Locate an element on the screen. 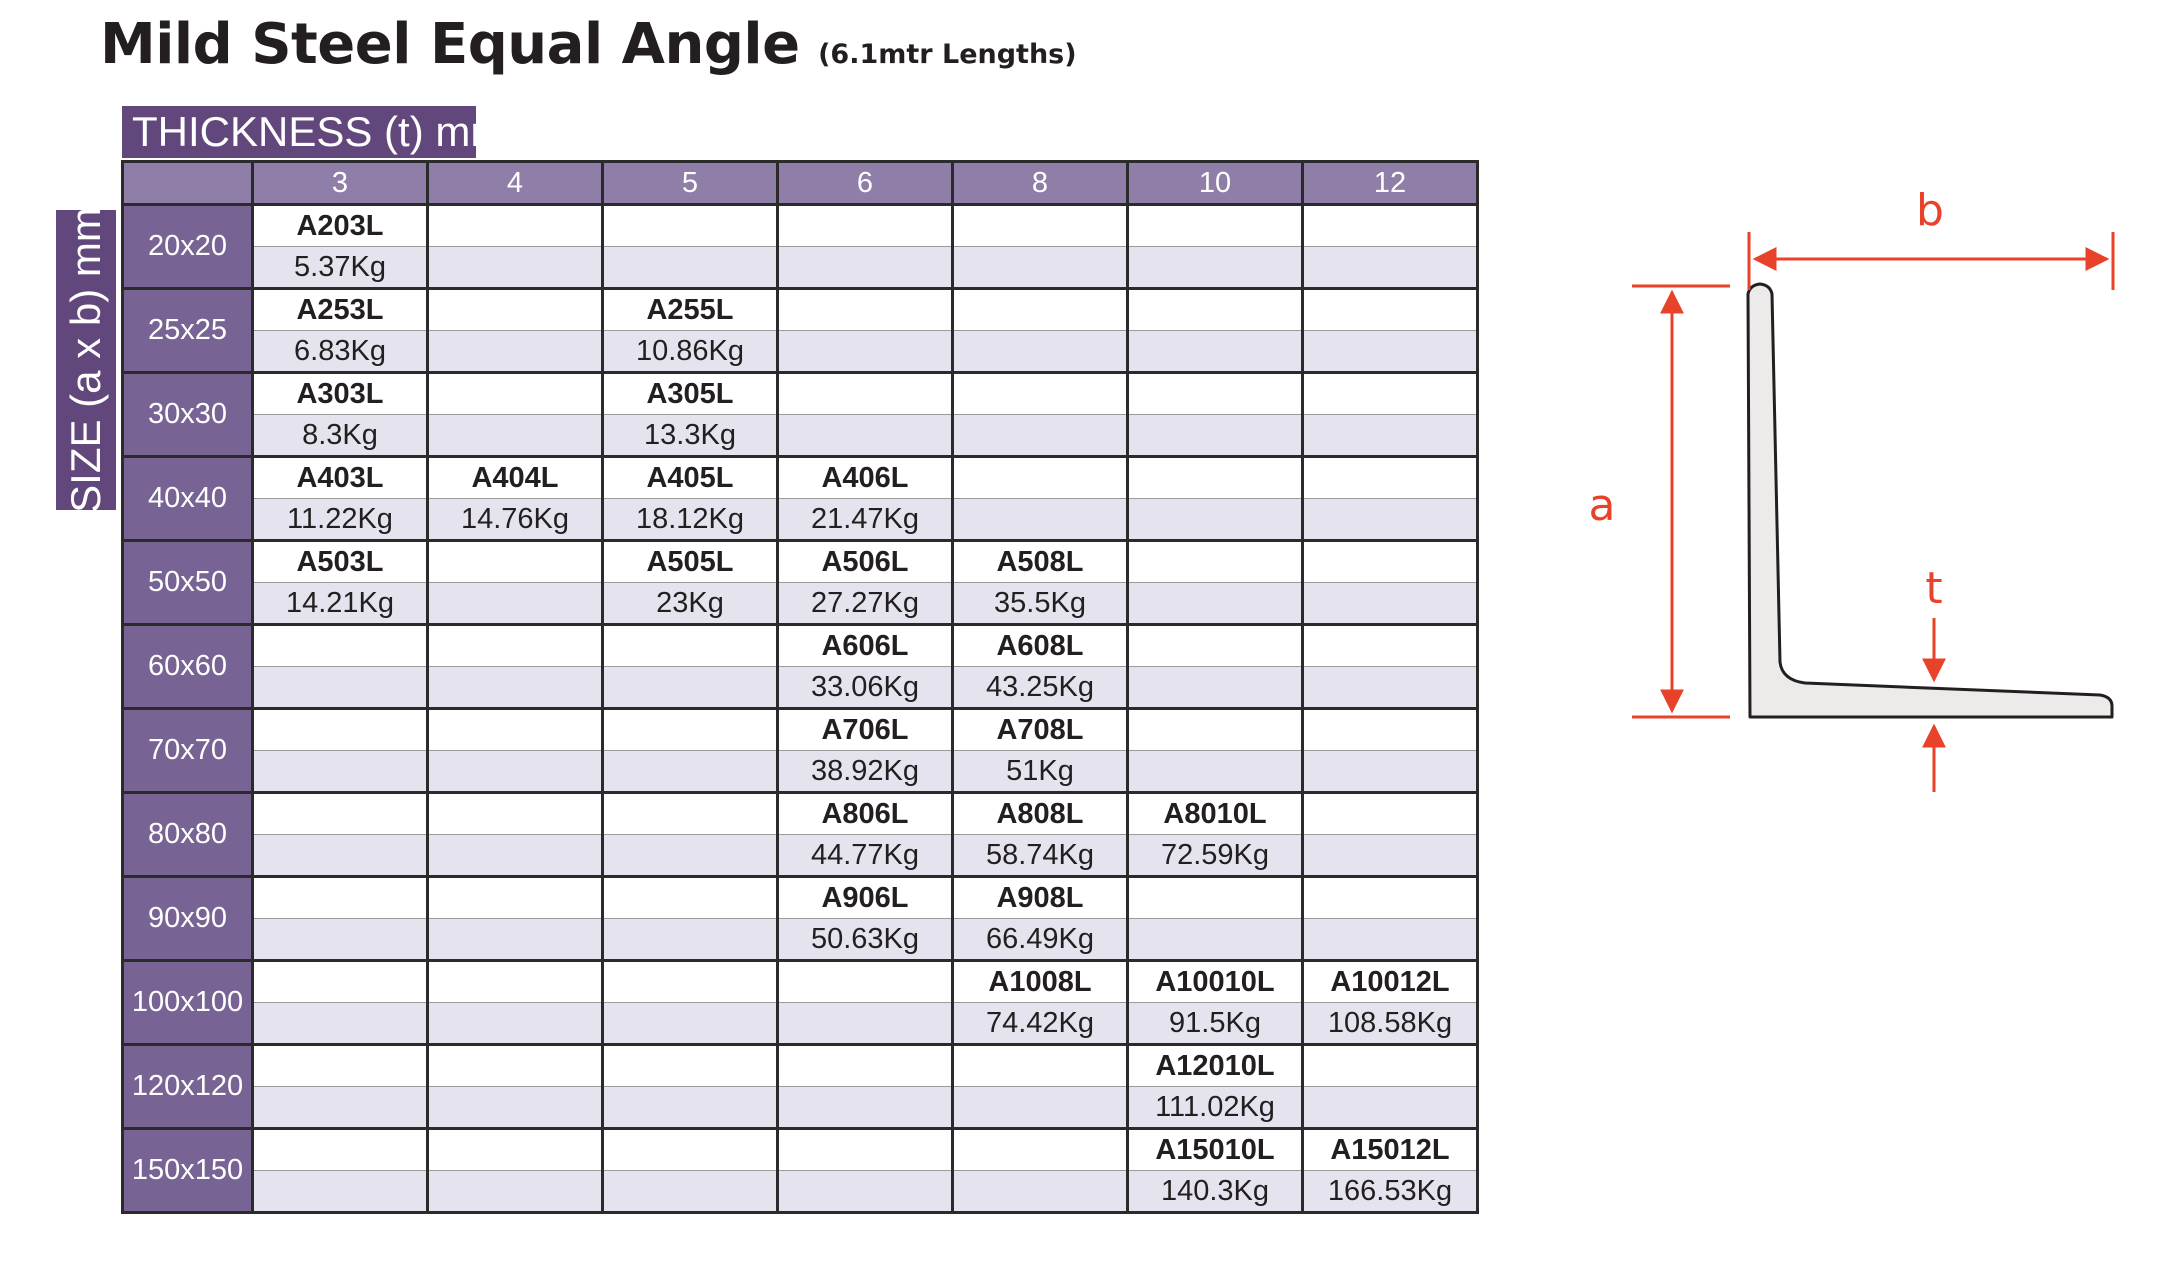  table-row: 11.22Kg 14.76Kg 18.12Kg 21.47Kg is located at coordinates (801, 520).